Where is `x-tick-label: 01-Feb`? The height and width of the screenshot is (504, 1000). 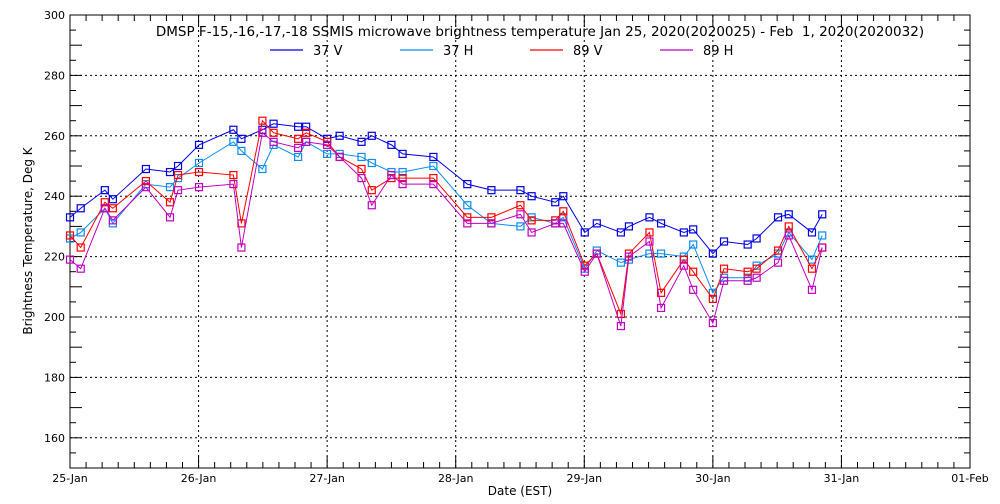
x-tick-label: 01-Feb is located at coordinates (969, 478).